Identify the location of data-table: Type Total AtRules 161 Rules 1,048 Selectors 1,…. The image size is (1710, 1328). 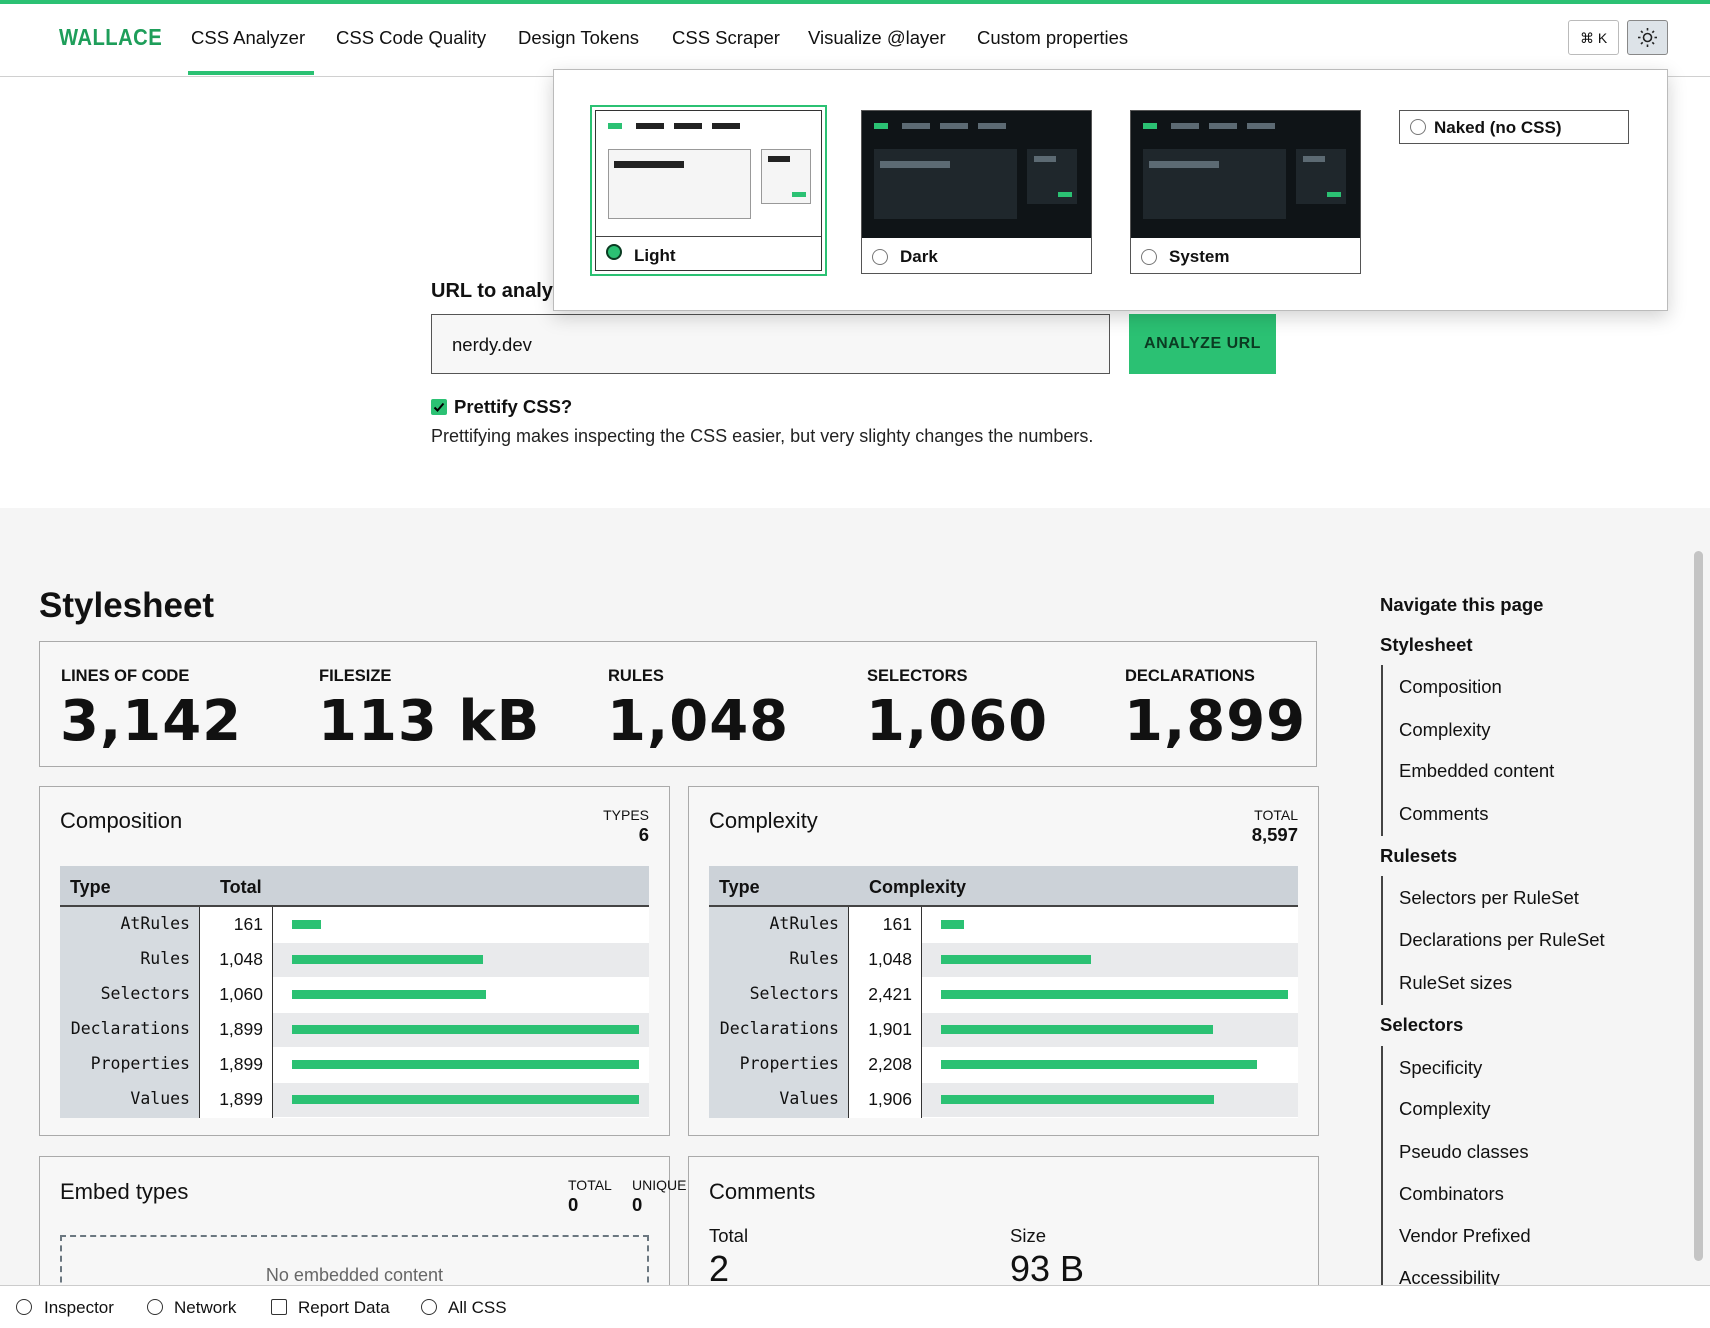
(354, 992).